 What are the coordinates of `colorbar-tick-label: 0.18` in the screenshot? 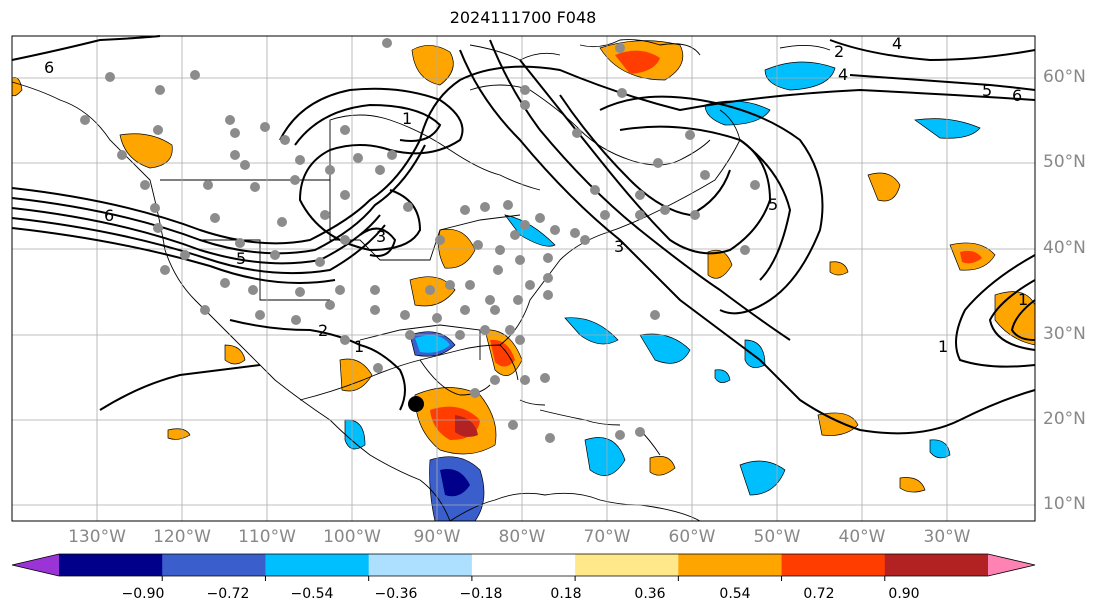 It's located at (566, 594).